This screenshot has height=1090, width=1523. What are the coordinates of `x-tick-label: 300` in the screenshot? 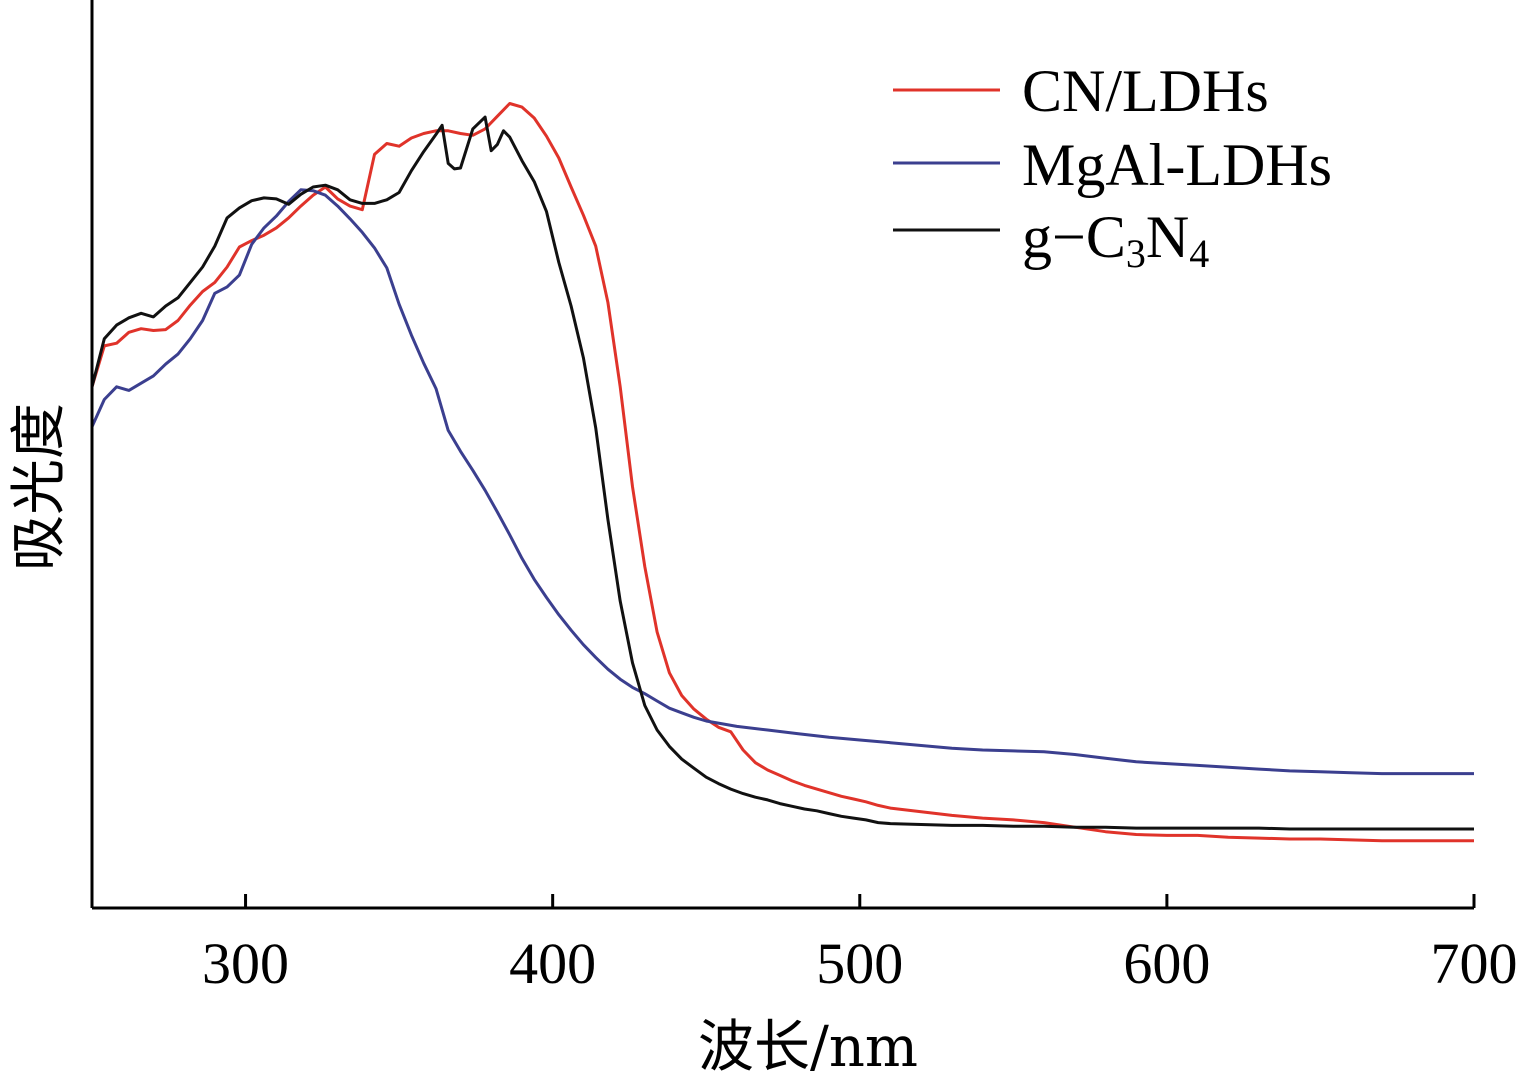 It's located at (245, 963).